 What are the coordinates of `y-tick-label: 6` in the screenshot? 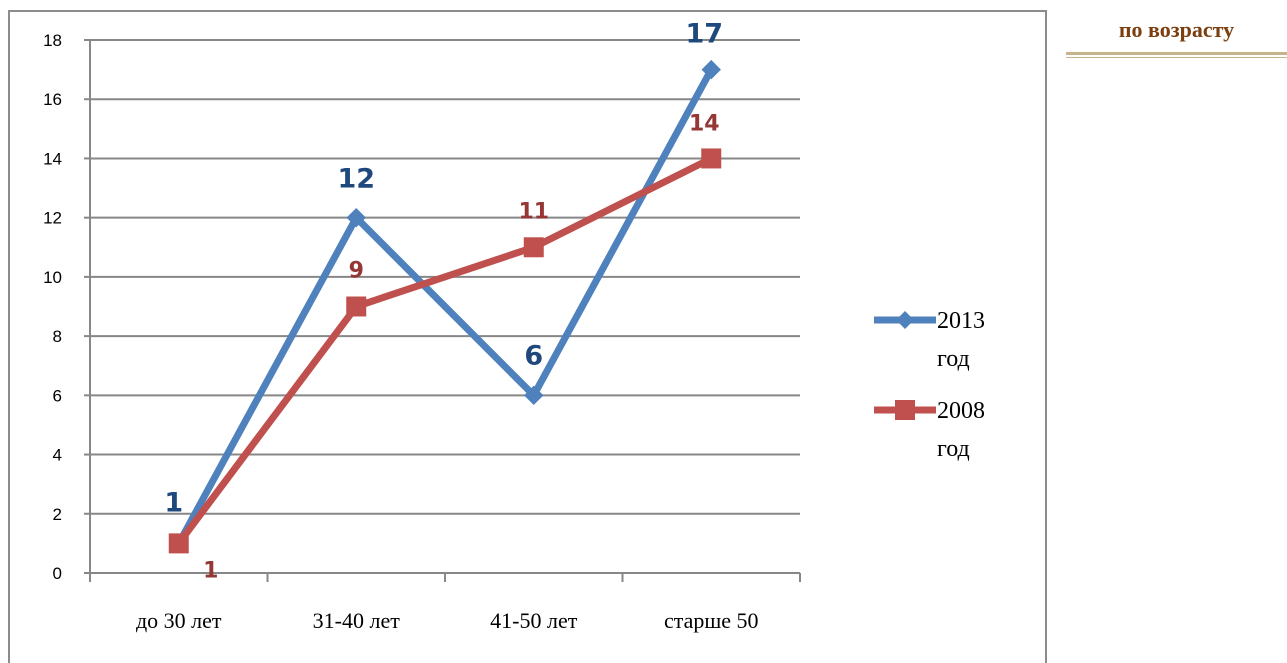 It's located at (57, 395).